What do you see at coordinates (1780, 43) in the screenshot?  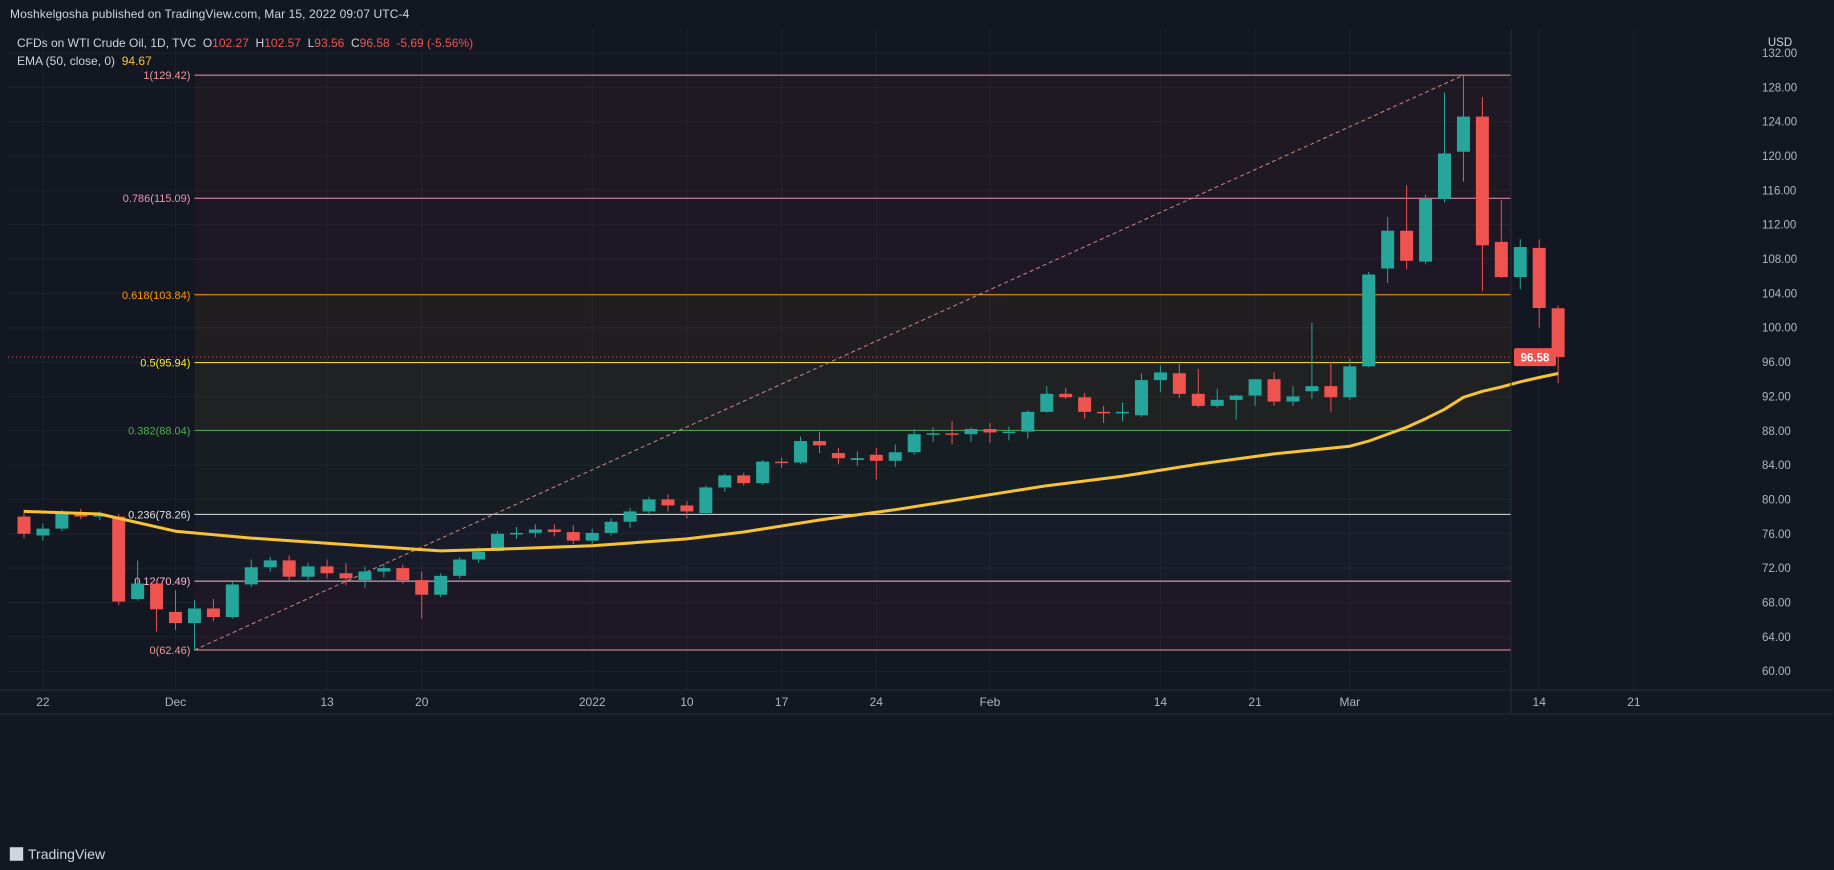 I see `currency-label: USD` at bounding box center [1780, 43].